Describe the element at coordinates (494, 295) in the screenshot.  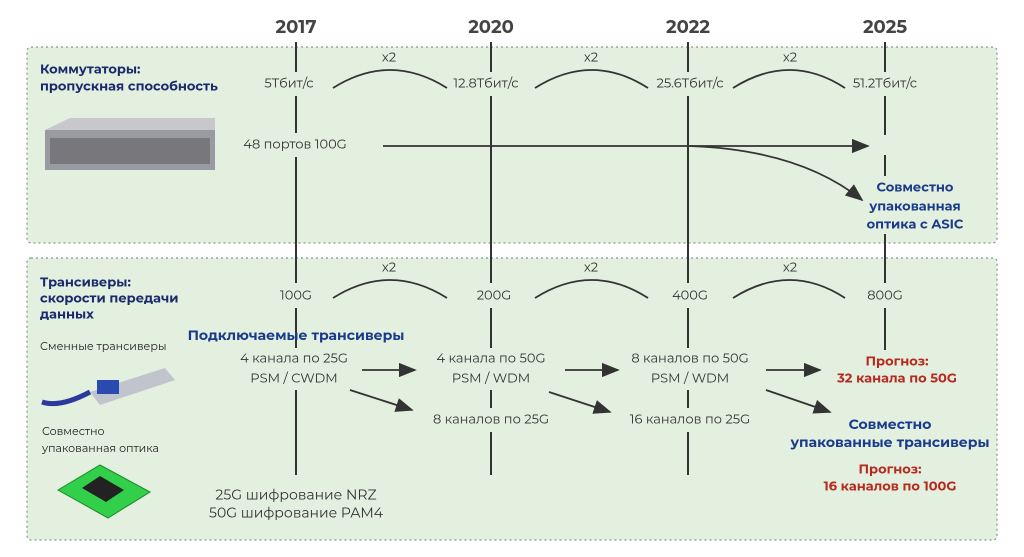
I see `speed: 200G` at that location.